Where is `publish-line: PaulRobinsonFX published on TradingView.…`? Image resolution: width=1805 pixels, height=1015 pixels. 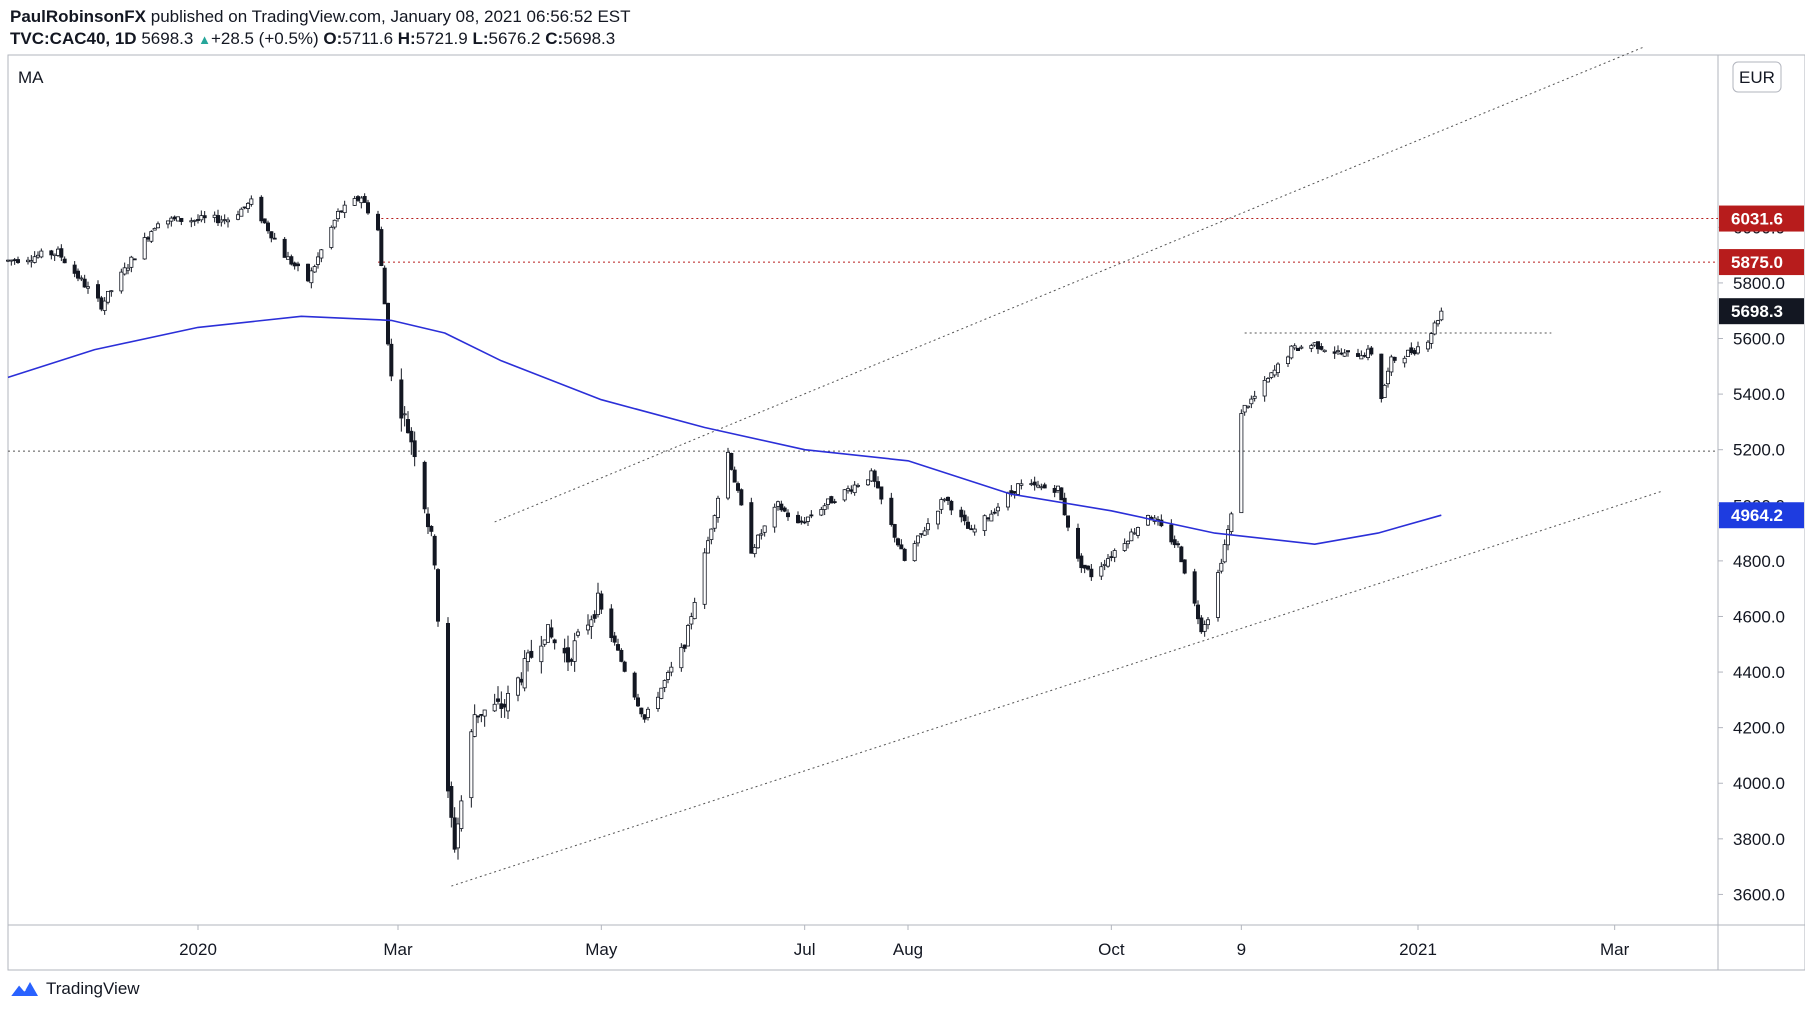
publish-line: PaulRobinsonFX published on TradingView.… is located at coordinates (320, 17).